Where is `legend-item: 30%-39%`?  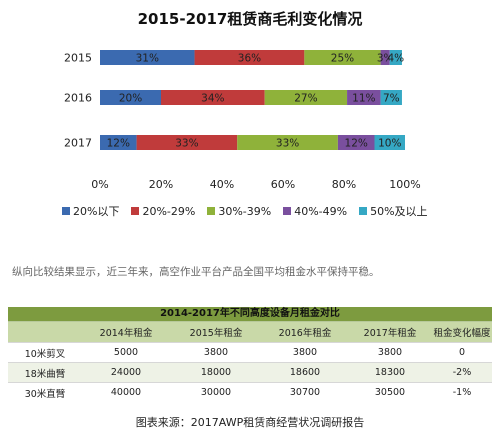 legend-item: 30%-39% is located at coordinates (239, 211).